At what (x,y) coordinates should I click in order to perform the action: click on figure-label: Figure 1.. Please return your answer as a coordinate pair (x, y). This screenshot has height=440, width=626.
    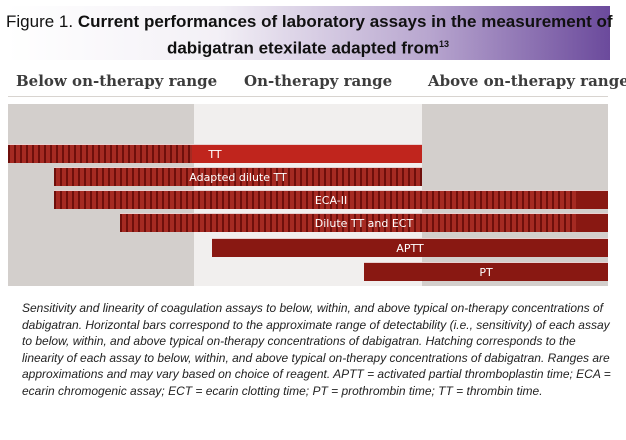
    Looking at the image, I should click on (40, 21).